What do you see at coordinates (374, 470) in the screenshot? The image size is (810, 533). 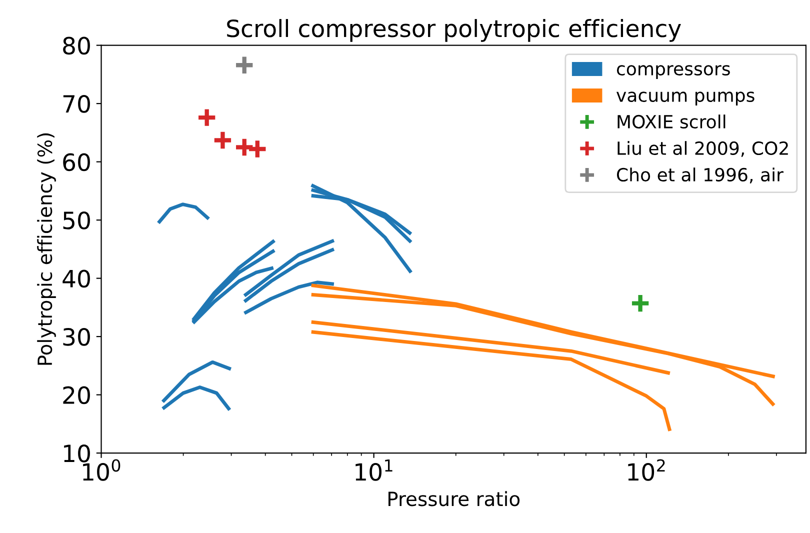 I see `x-tick-label: 10$^{1}$` at bounding box center [374, 470].